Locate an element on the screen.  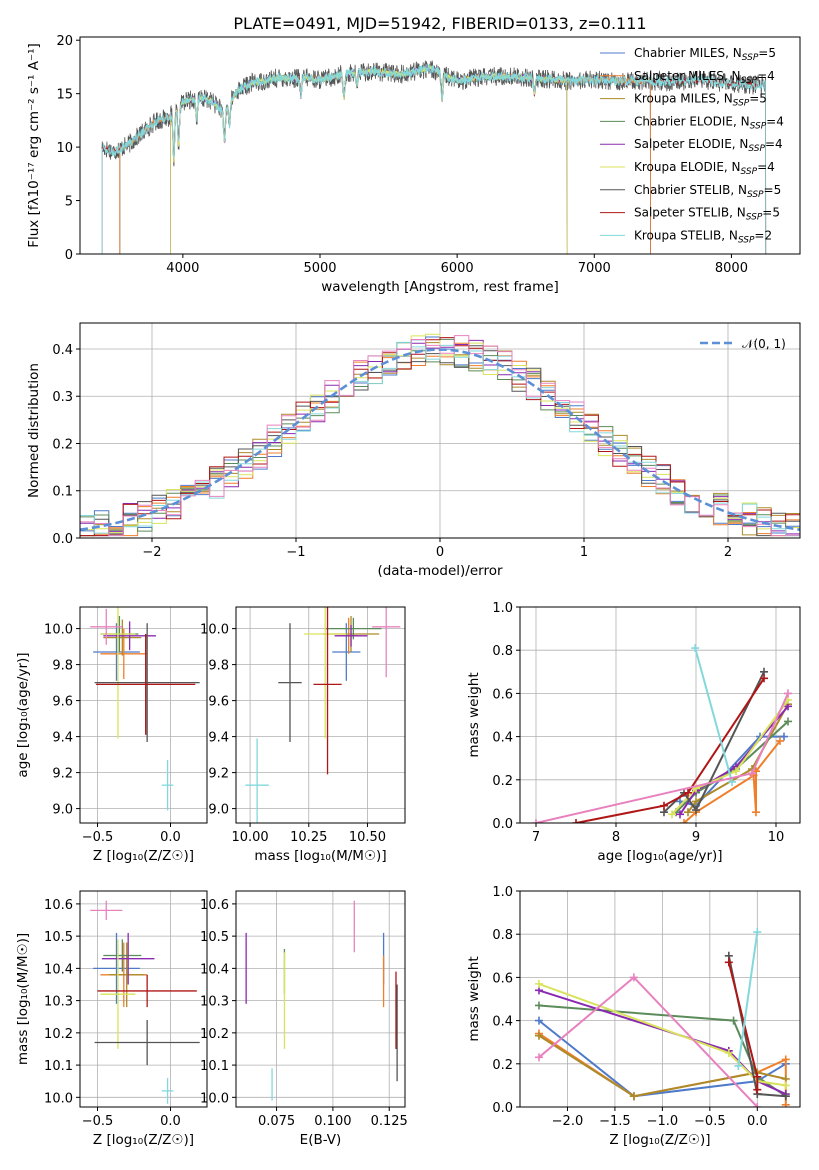
x-tick-label: 10 is located at coordinates (776, 837).